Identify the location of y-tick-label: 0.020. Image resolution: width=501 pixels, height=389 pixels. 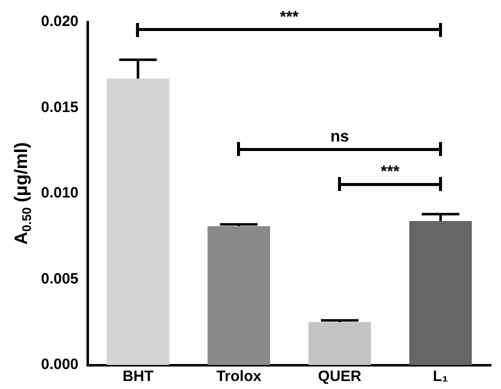
(59, 21).